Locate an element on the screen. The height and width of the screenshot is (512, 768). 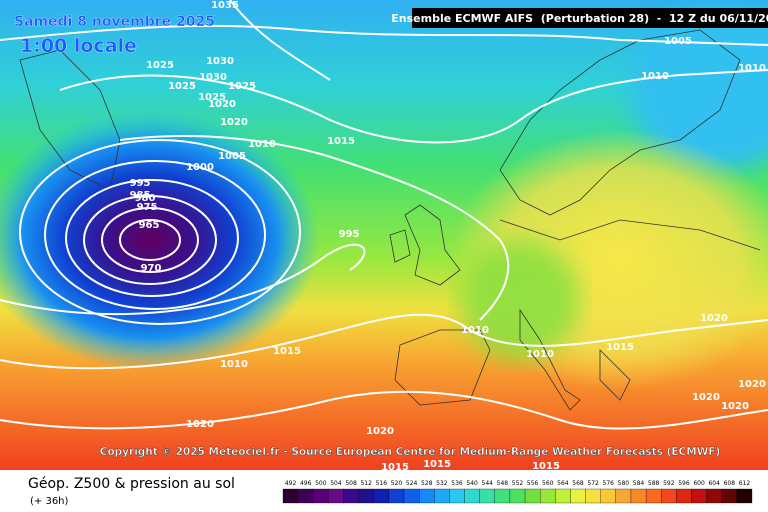
isobar-label: 1030 is located at coordinates (213, 77).